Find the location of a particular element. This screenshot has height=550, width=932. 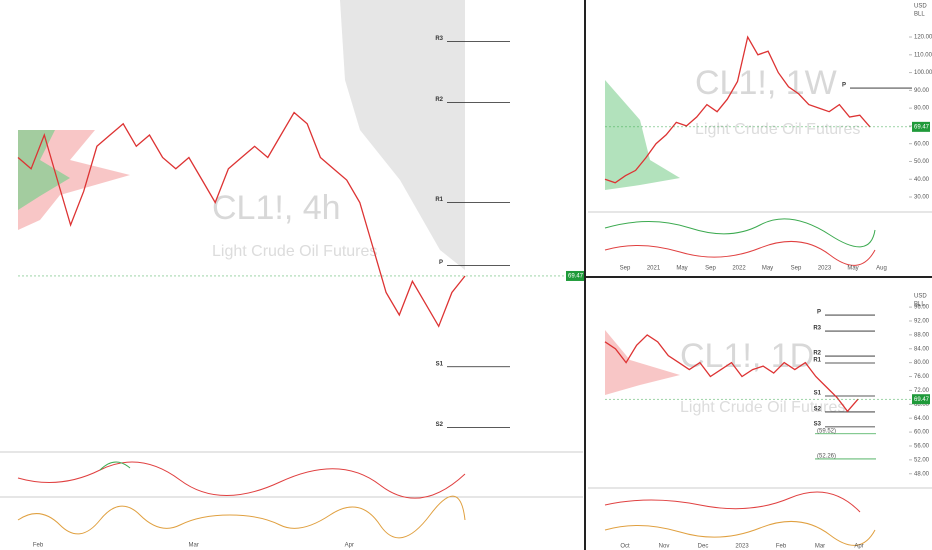

watermark-title: CL1!, 1W is located at coordinates (766, 83).